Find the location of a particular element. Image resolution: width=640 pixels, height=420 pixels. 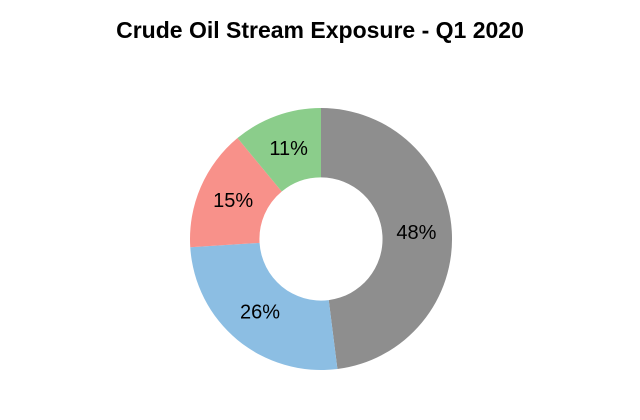

slice-label-1: 26% is located at coordinates (260, 313).